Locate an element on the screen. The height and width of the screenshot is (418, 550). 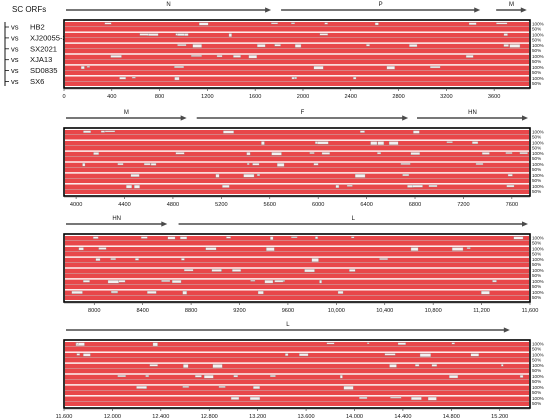
tick-label: 10,800 is located at coordinates (433, 311).